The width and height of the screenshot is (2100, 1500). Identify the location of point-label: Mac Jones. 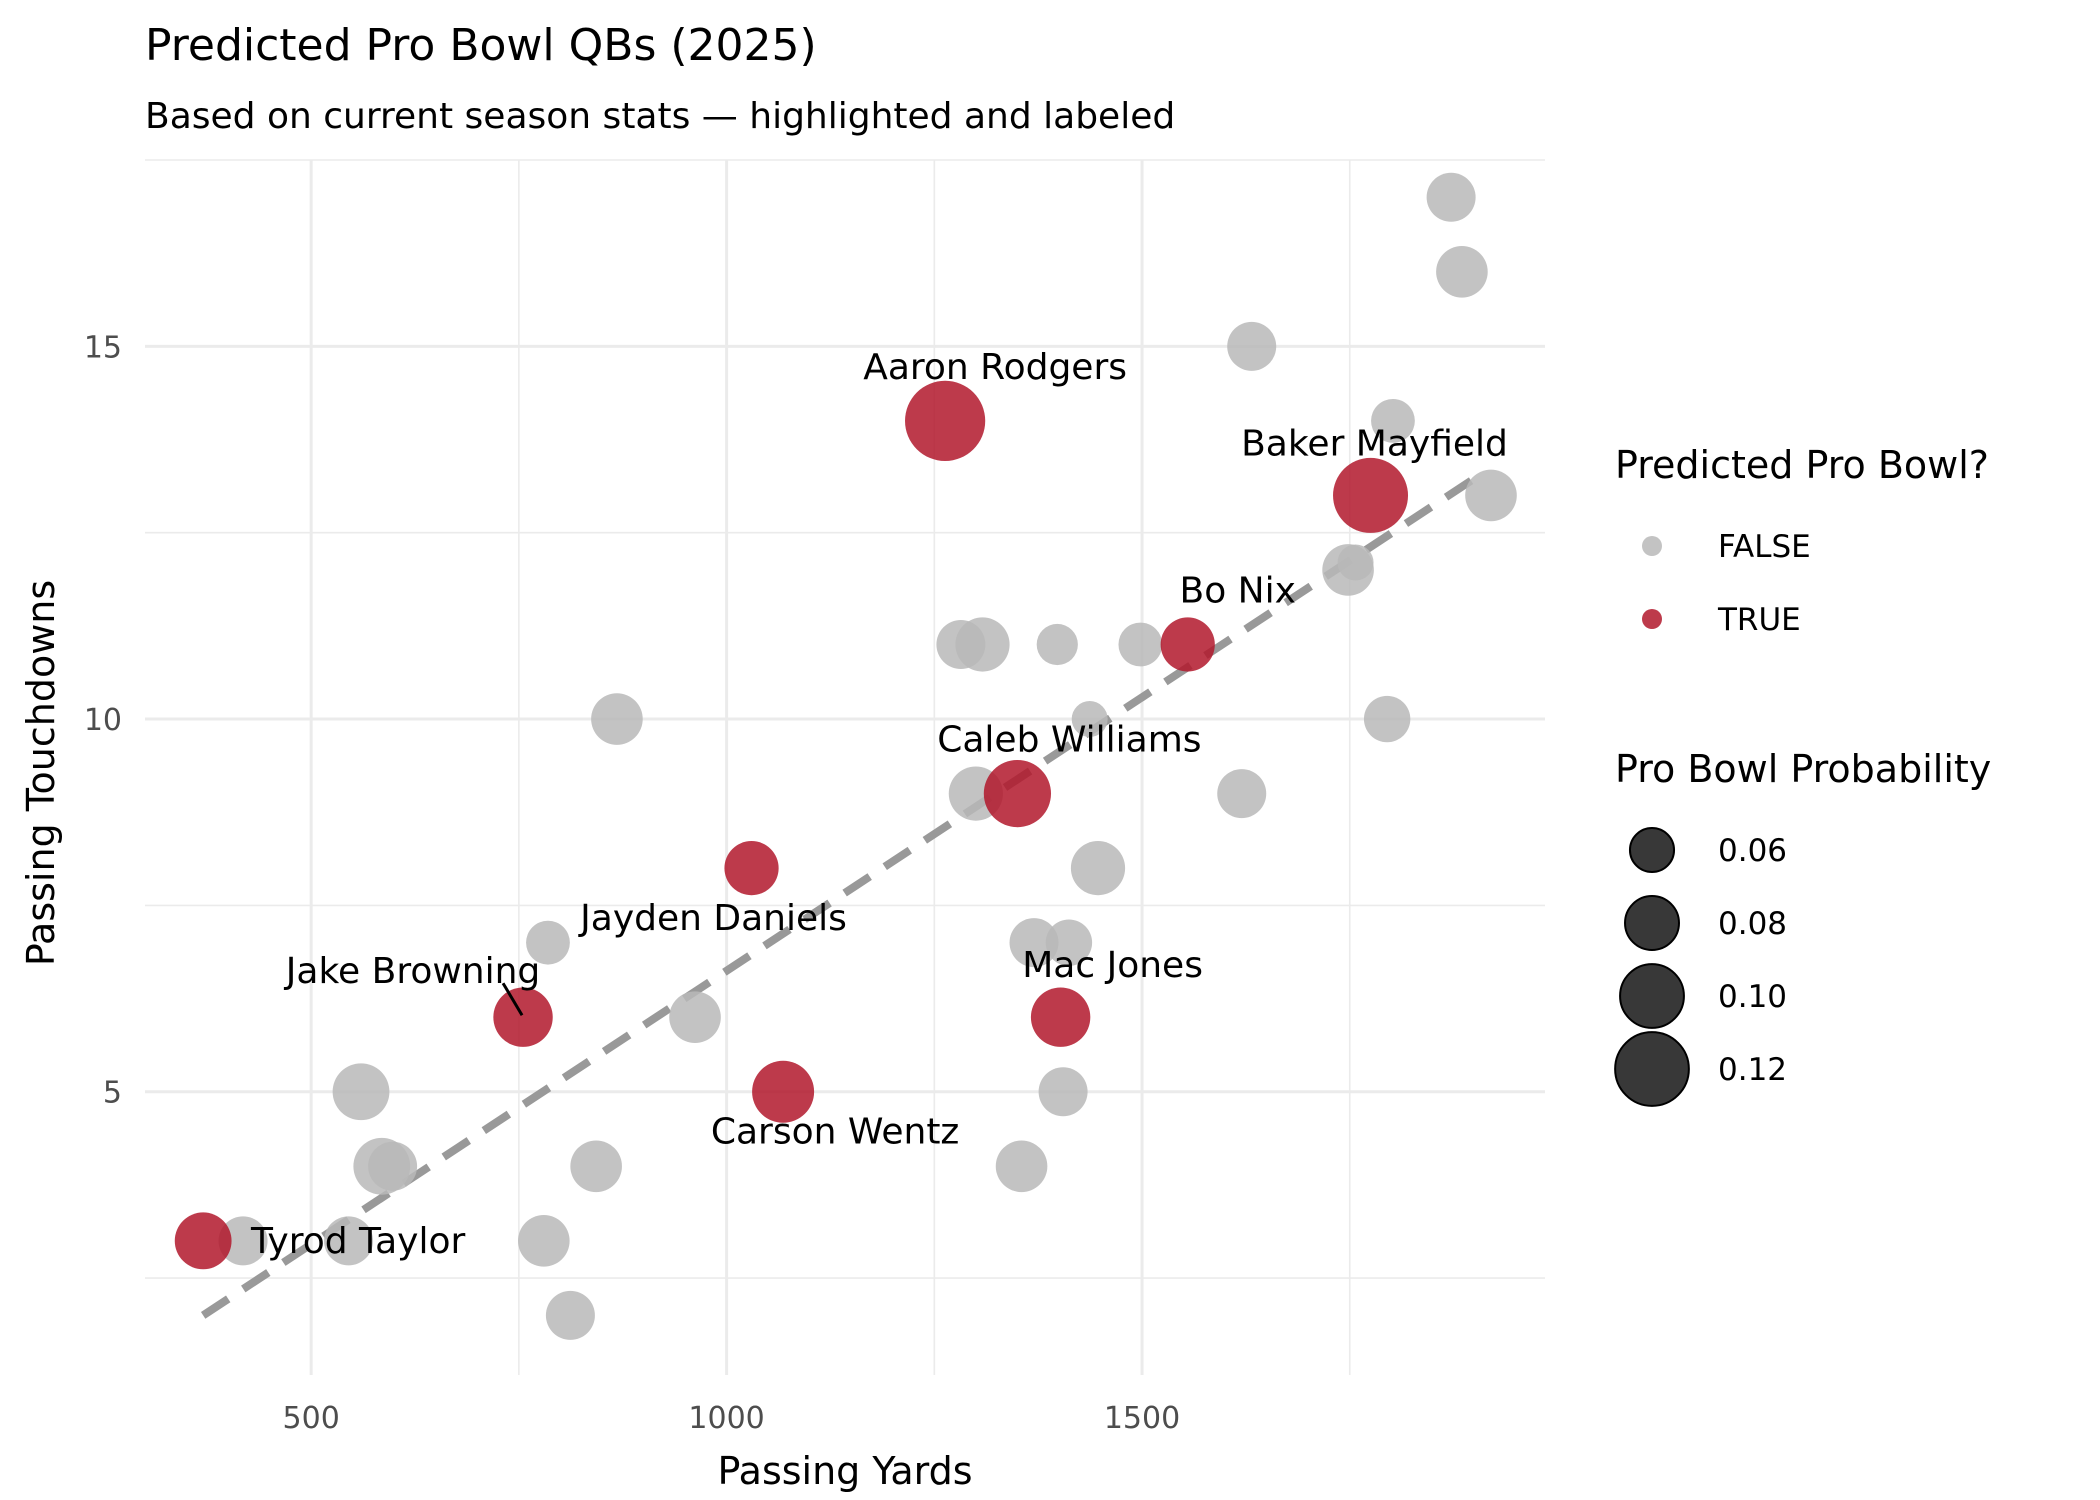
(1112, 965).